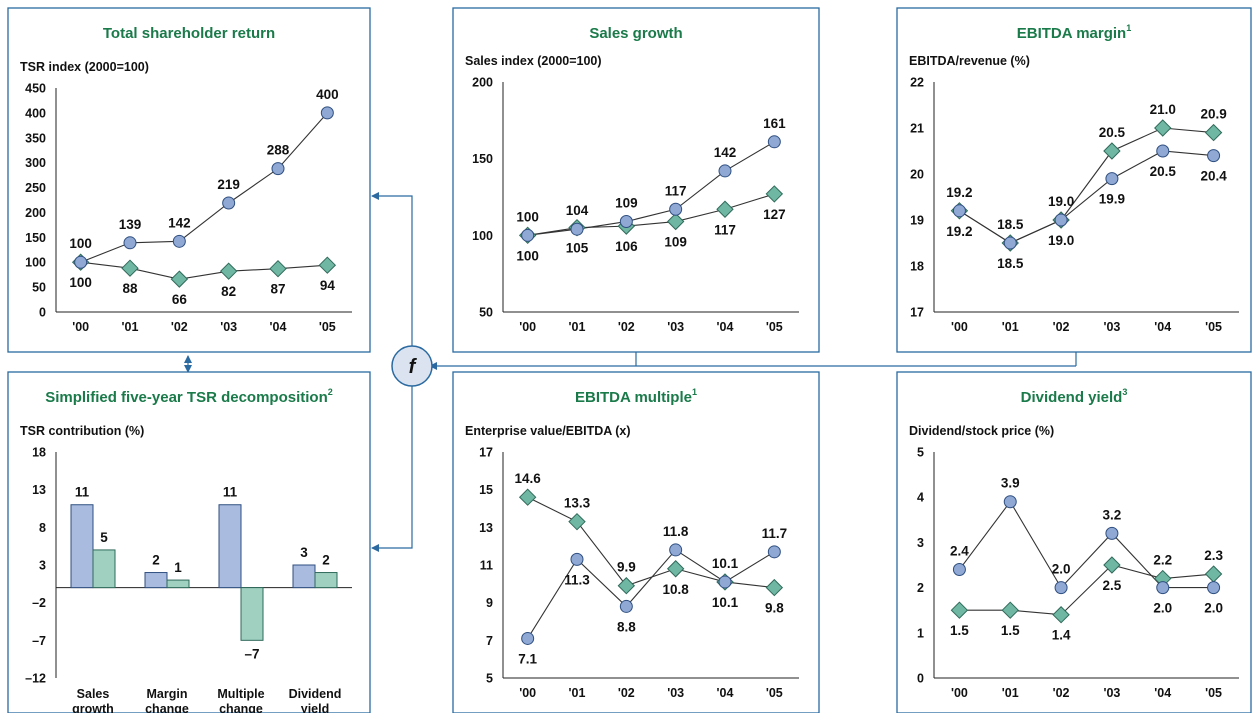  What do you see at coordinates (917, 221) in the screenshot?
I see `y-tick-label: 19` at bounding box center [917, 221].